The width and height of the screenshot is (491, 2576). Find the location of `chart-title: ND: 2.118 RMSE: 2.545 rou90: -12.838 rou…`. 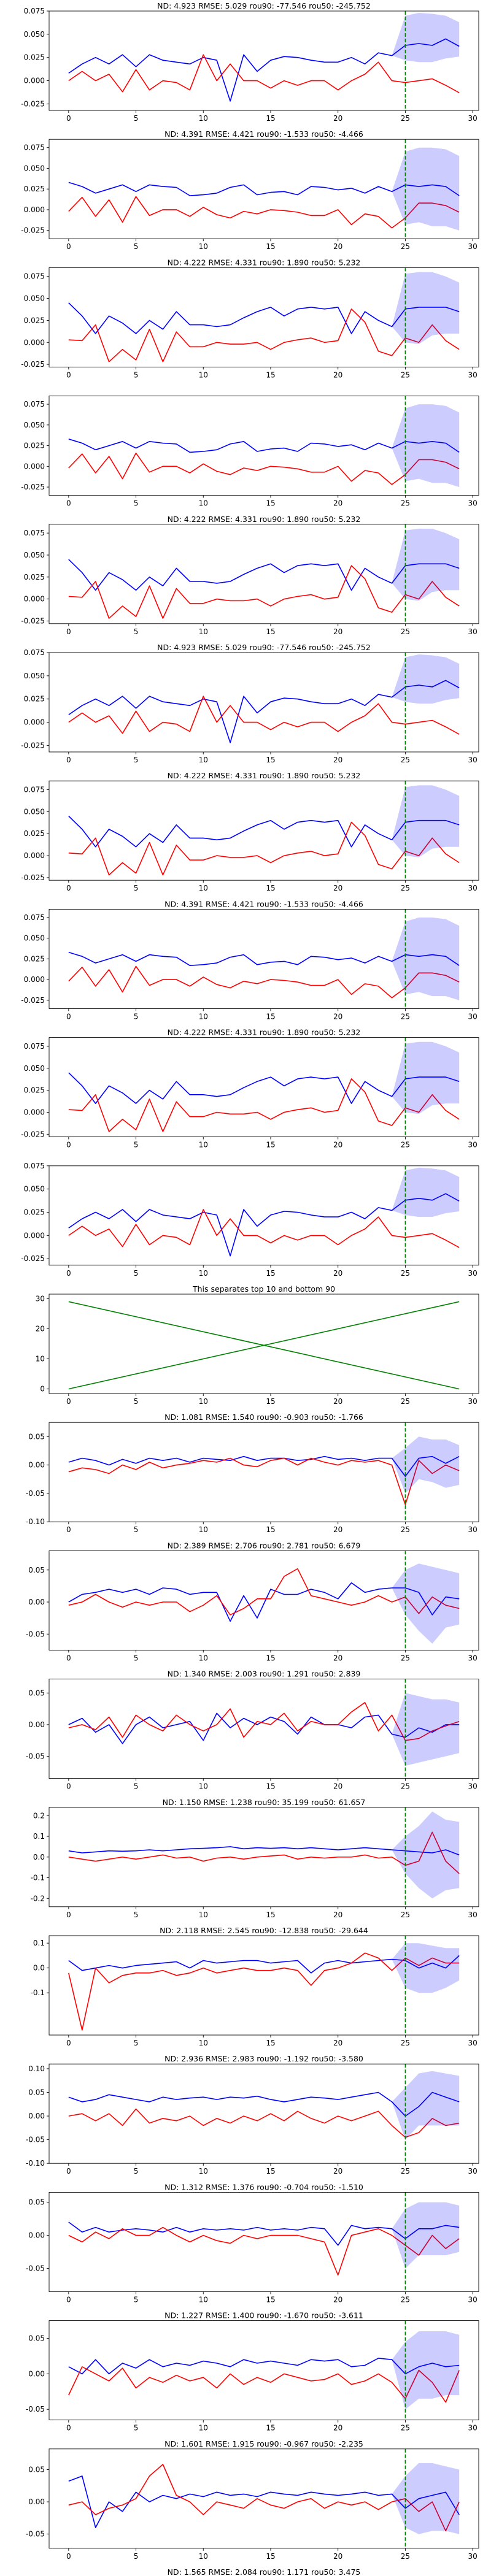

chart-title: ND: 2.118 RMSE: 2.545 rou90: -12.838 rou… is located at coordinates (264, 1930).